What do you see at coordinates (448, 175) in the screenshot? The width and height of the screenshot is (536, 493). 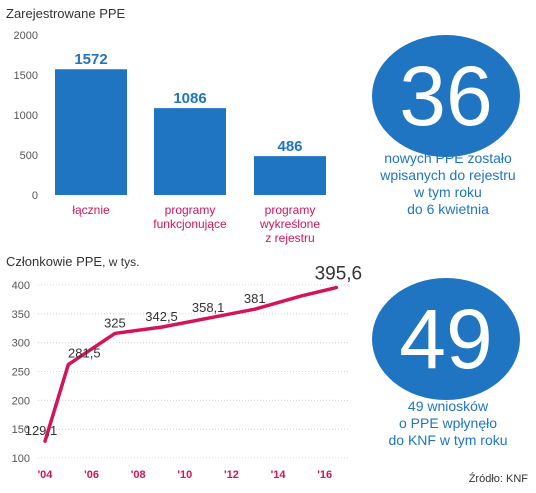 I see `highlight-caption-line: wpisanych do rejestru` at bounding box center [448, 175].